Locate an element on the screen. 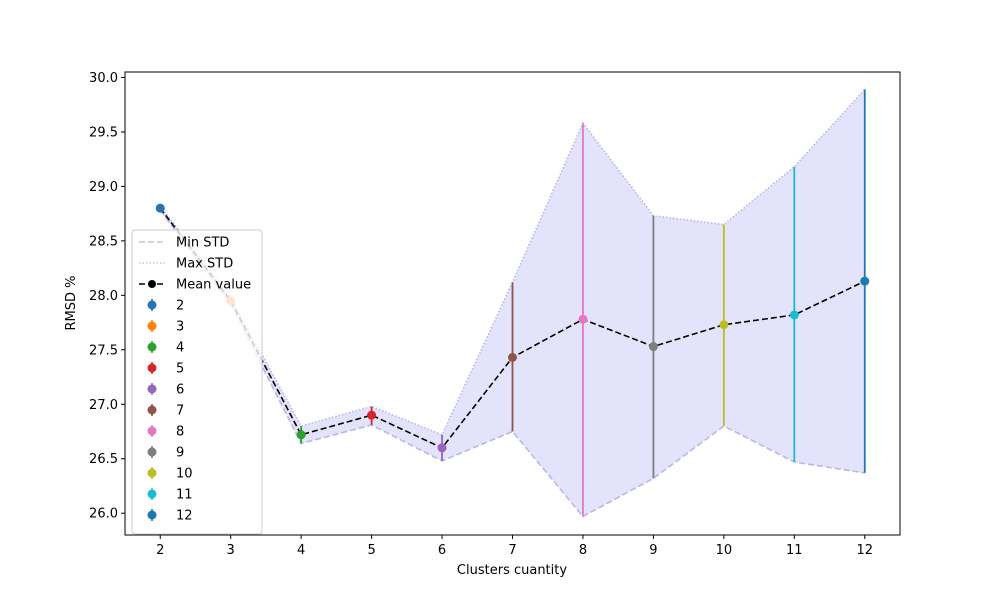 Image resolution: width=1000 pixels, height=600 pixels. legend-label: Max STD is located at coordinates (204, 264).